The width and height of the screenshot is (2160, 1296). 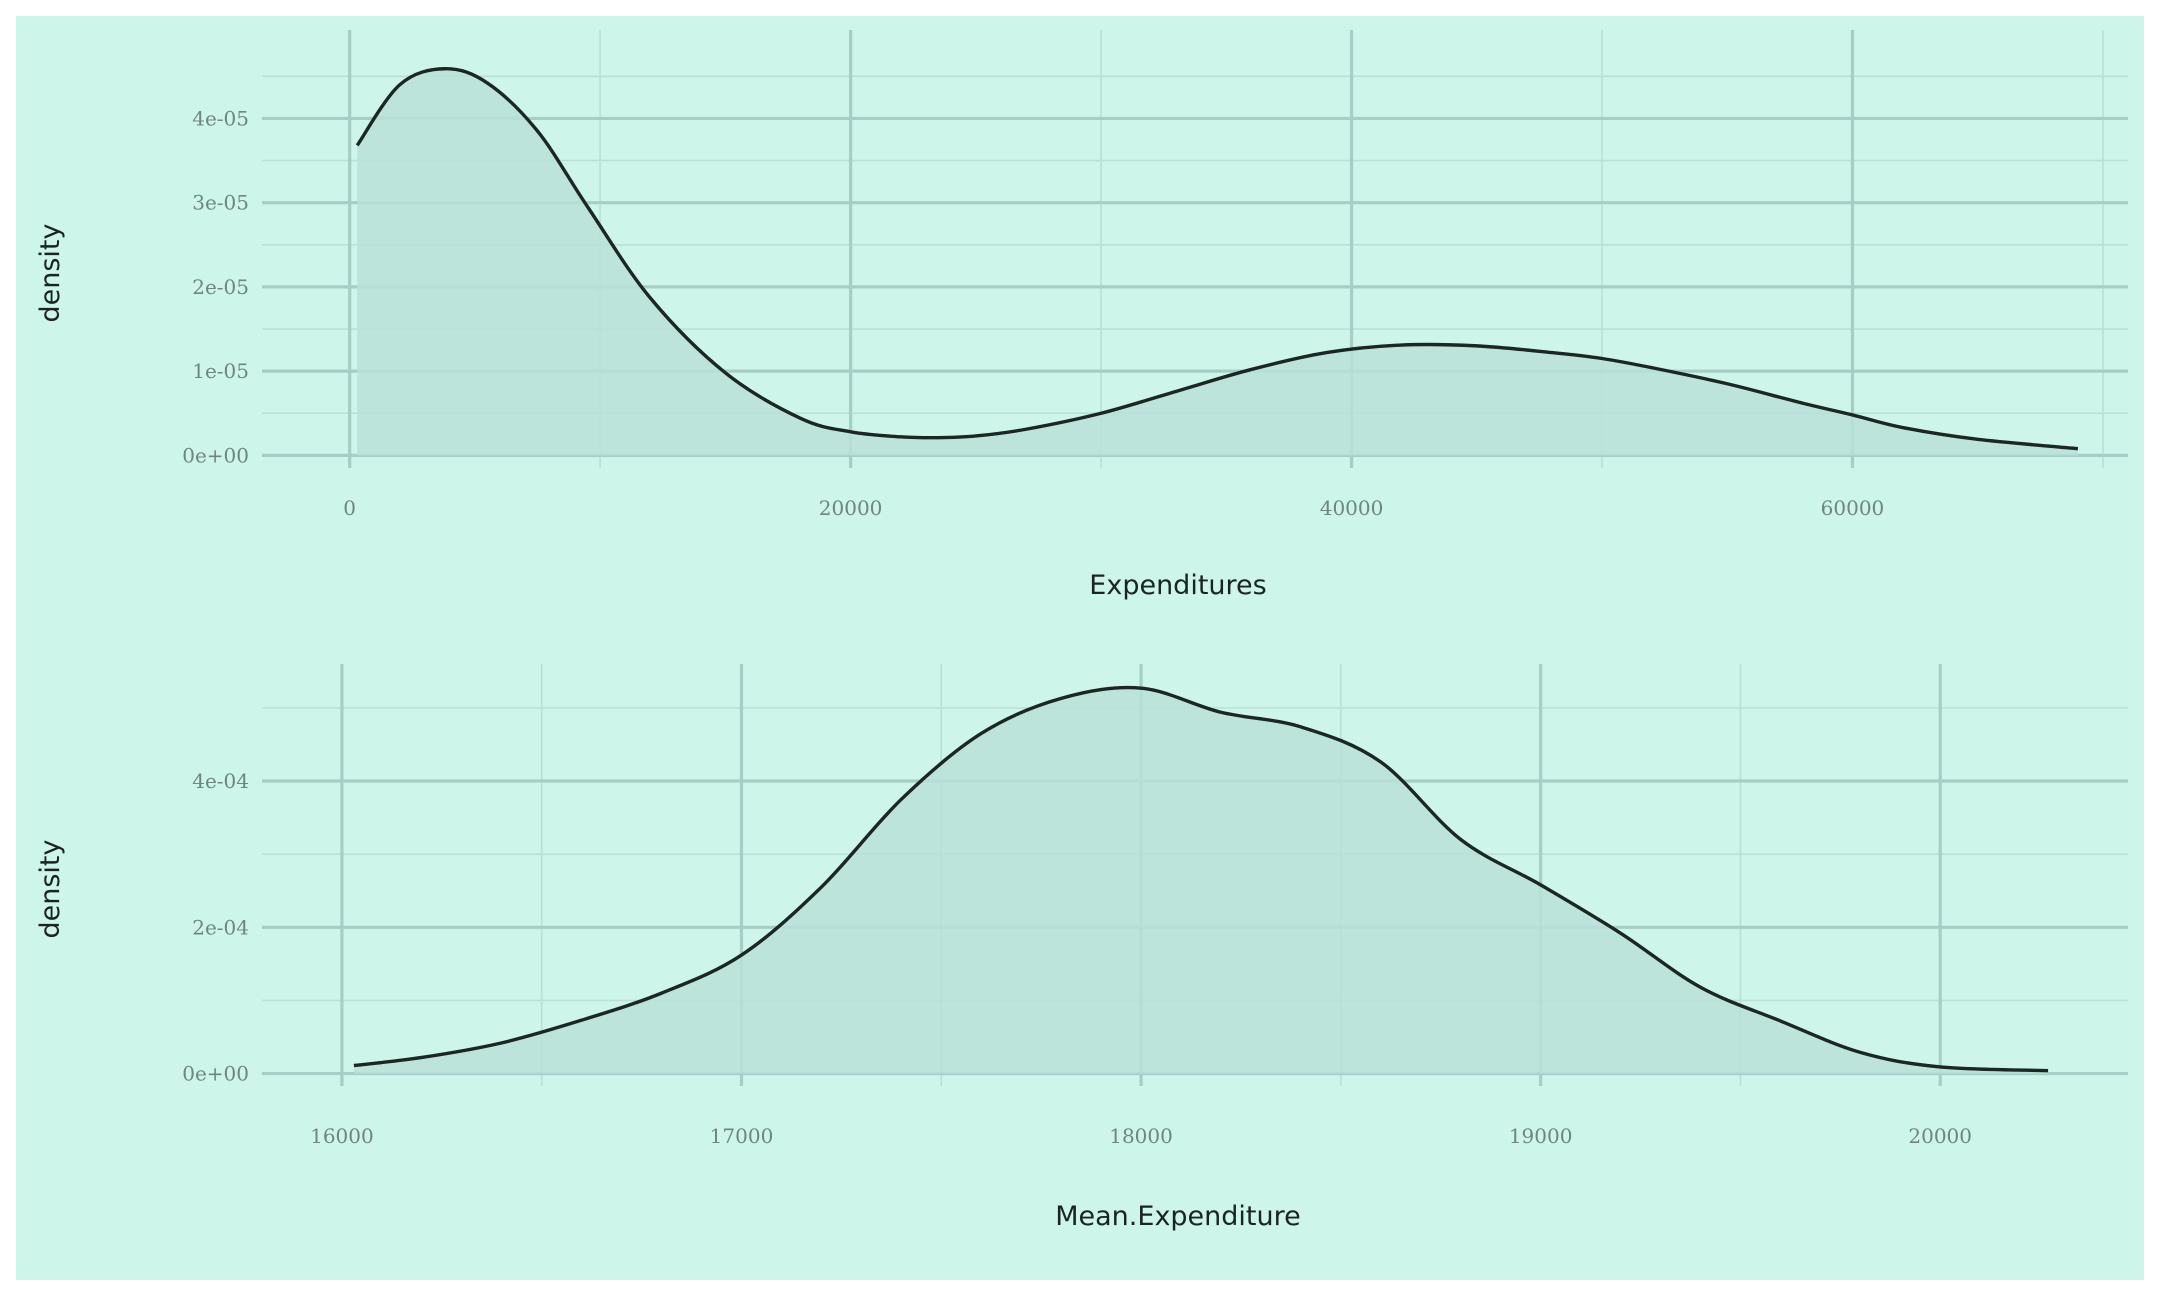 I want to click on x-tick-label: 18000, so click(x=1141, y=1136).